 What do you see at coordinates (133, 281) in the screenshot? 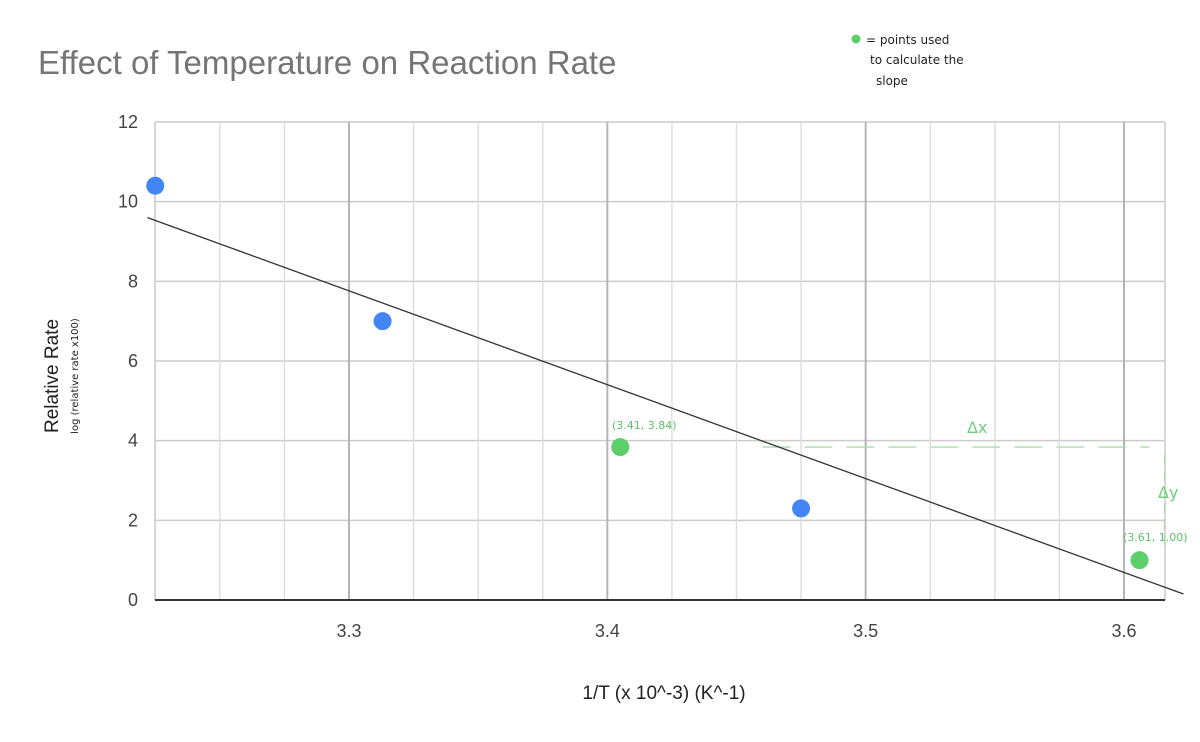
I see `y-tick-label: 8` at bounding box center [133, 281].